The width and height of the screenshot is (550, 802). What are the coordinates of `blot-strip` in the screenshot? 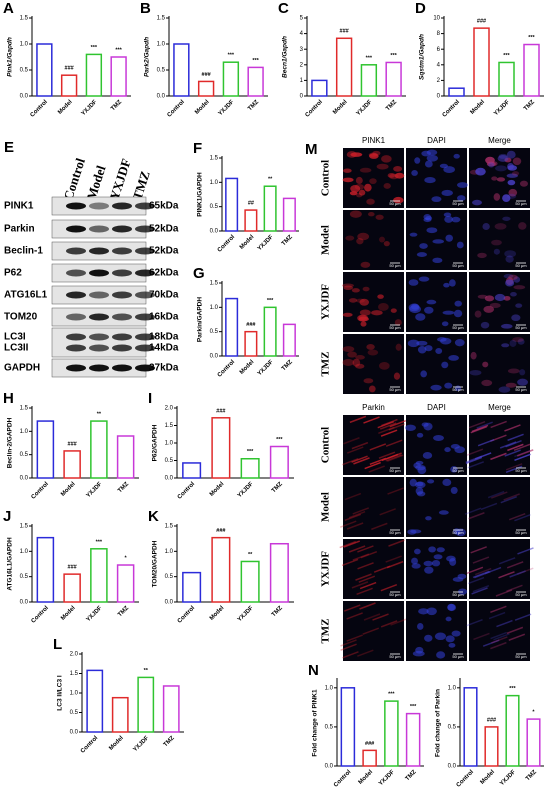 It's located at (99, 342).